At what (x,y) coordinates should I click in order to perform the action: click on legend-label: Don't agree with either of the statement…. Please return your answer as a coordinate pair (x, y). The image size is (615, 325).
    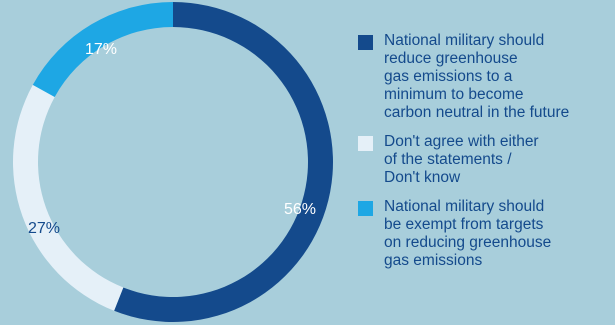
    Looking at the image, I should click on (461, 159).